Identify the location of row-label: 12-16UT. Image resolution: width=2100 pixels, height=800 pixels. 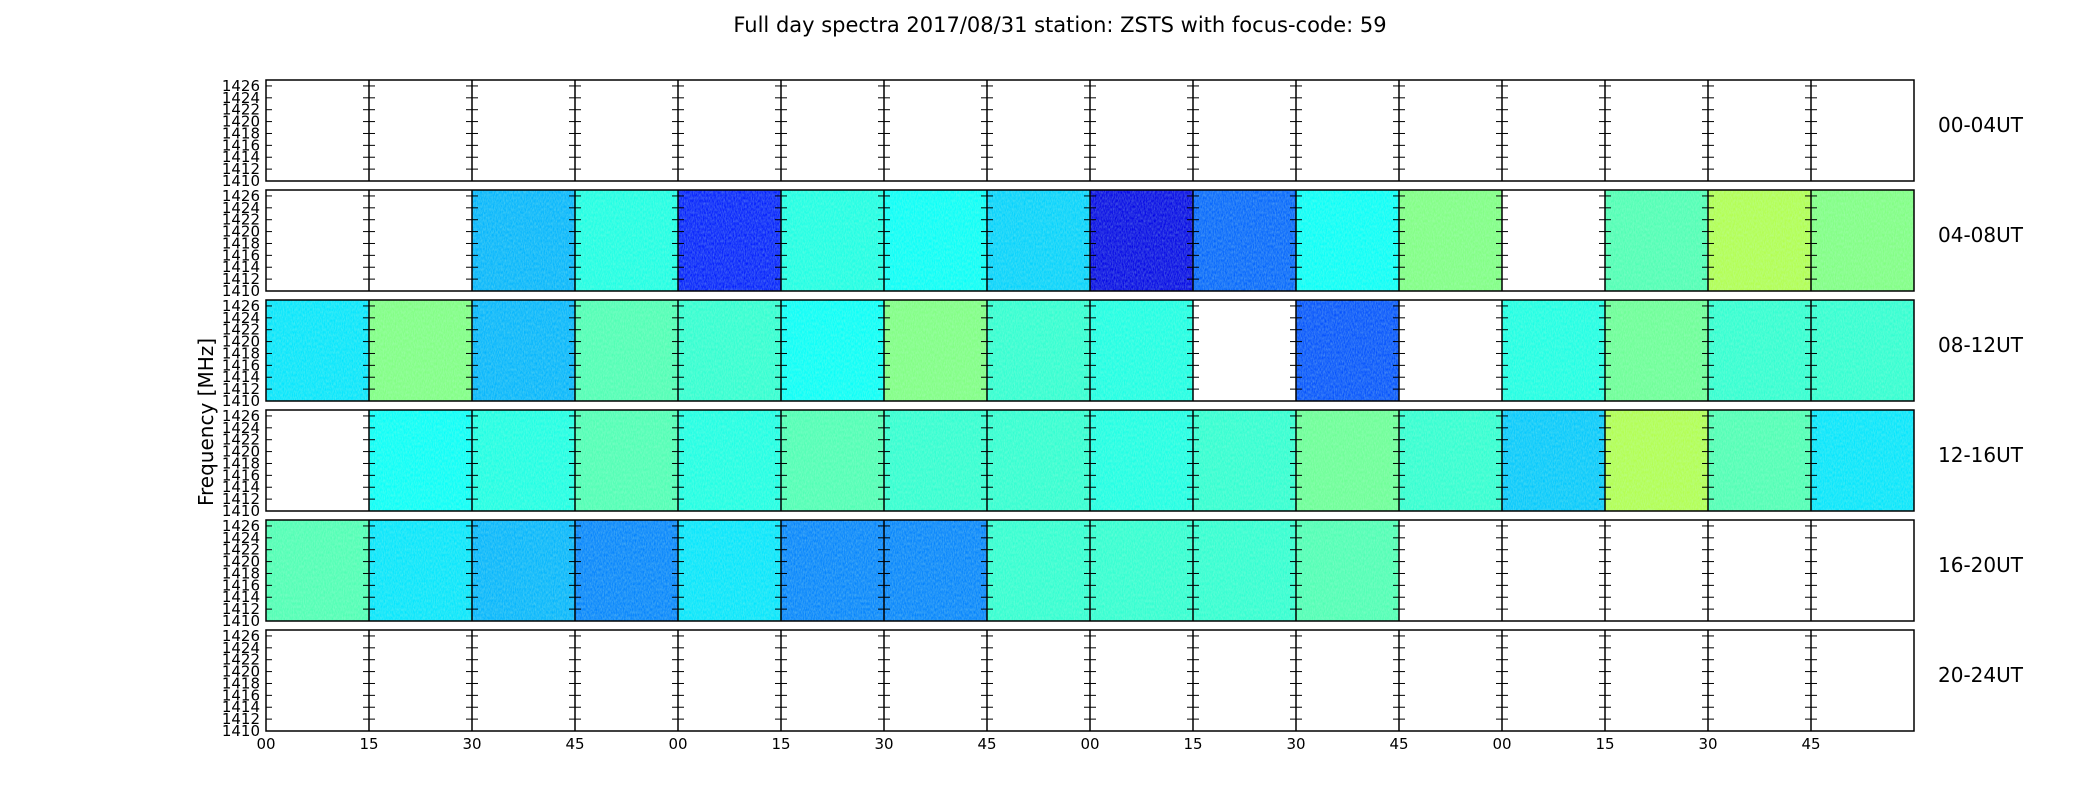
(1981, 455).